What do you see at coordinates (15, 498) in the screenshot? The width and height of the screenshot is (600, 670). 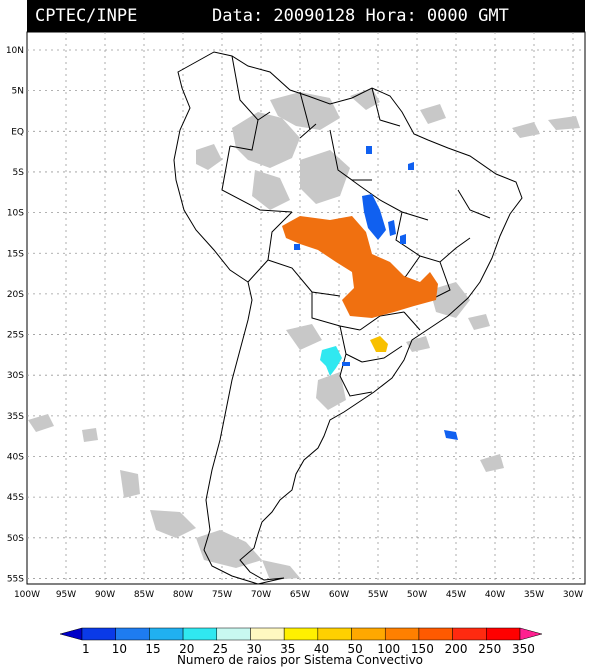 I see `lat-label: 45S` at bounding box center [15, 498].